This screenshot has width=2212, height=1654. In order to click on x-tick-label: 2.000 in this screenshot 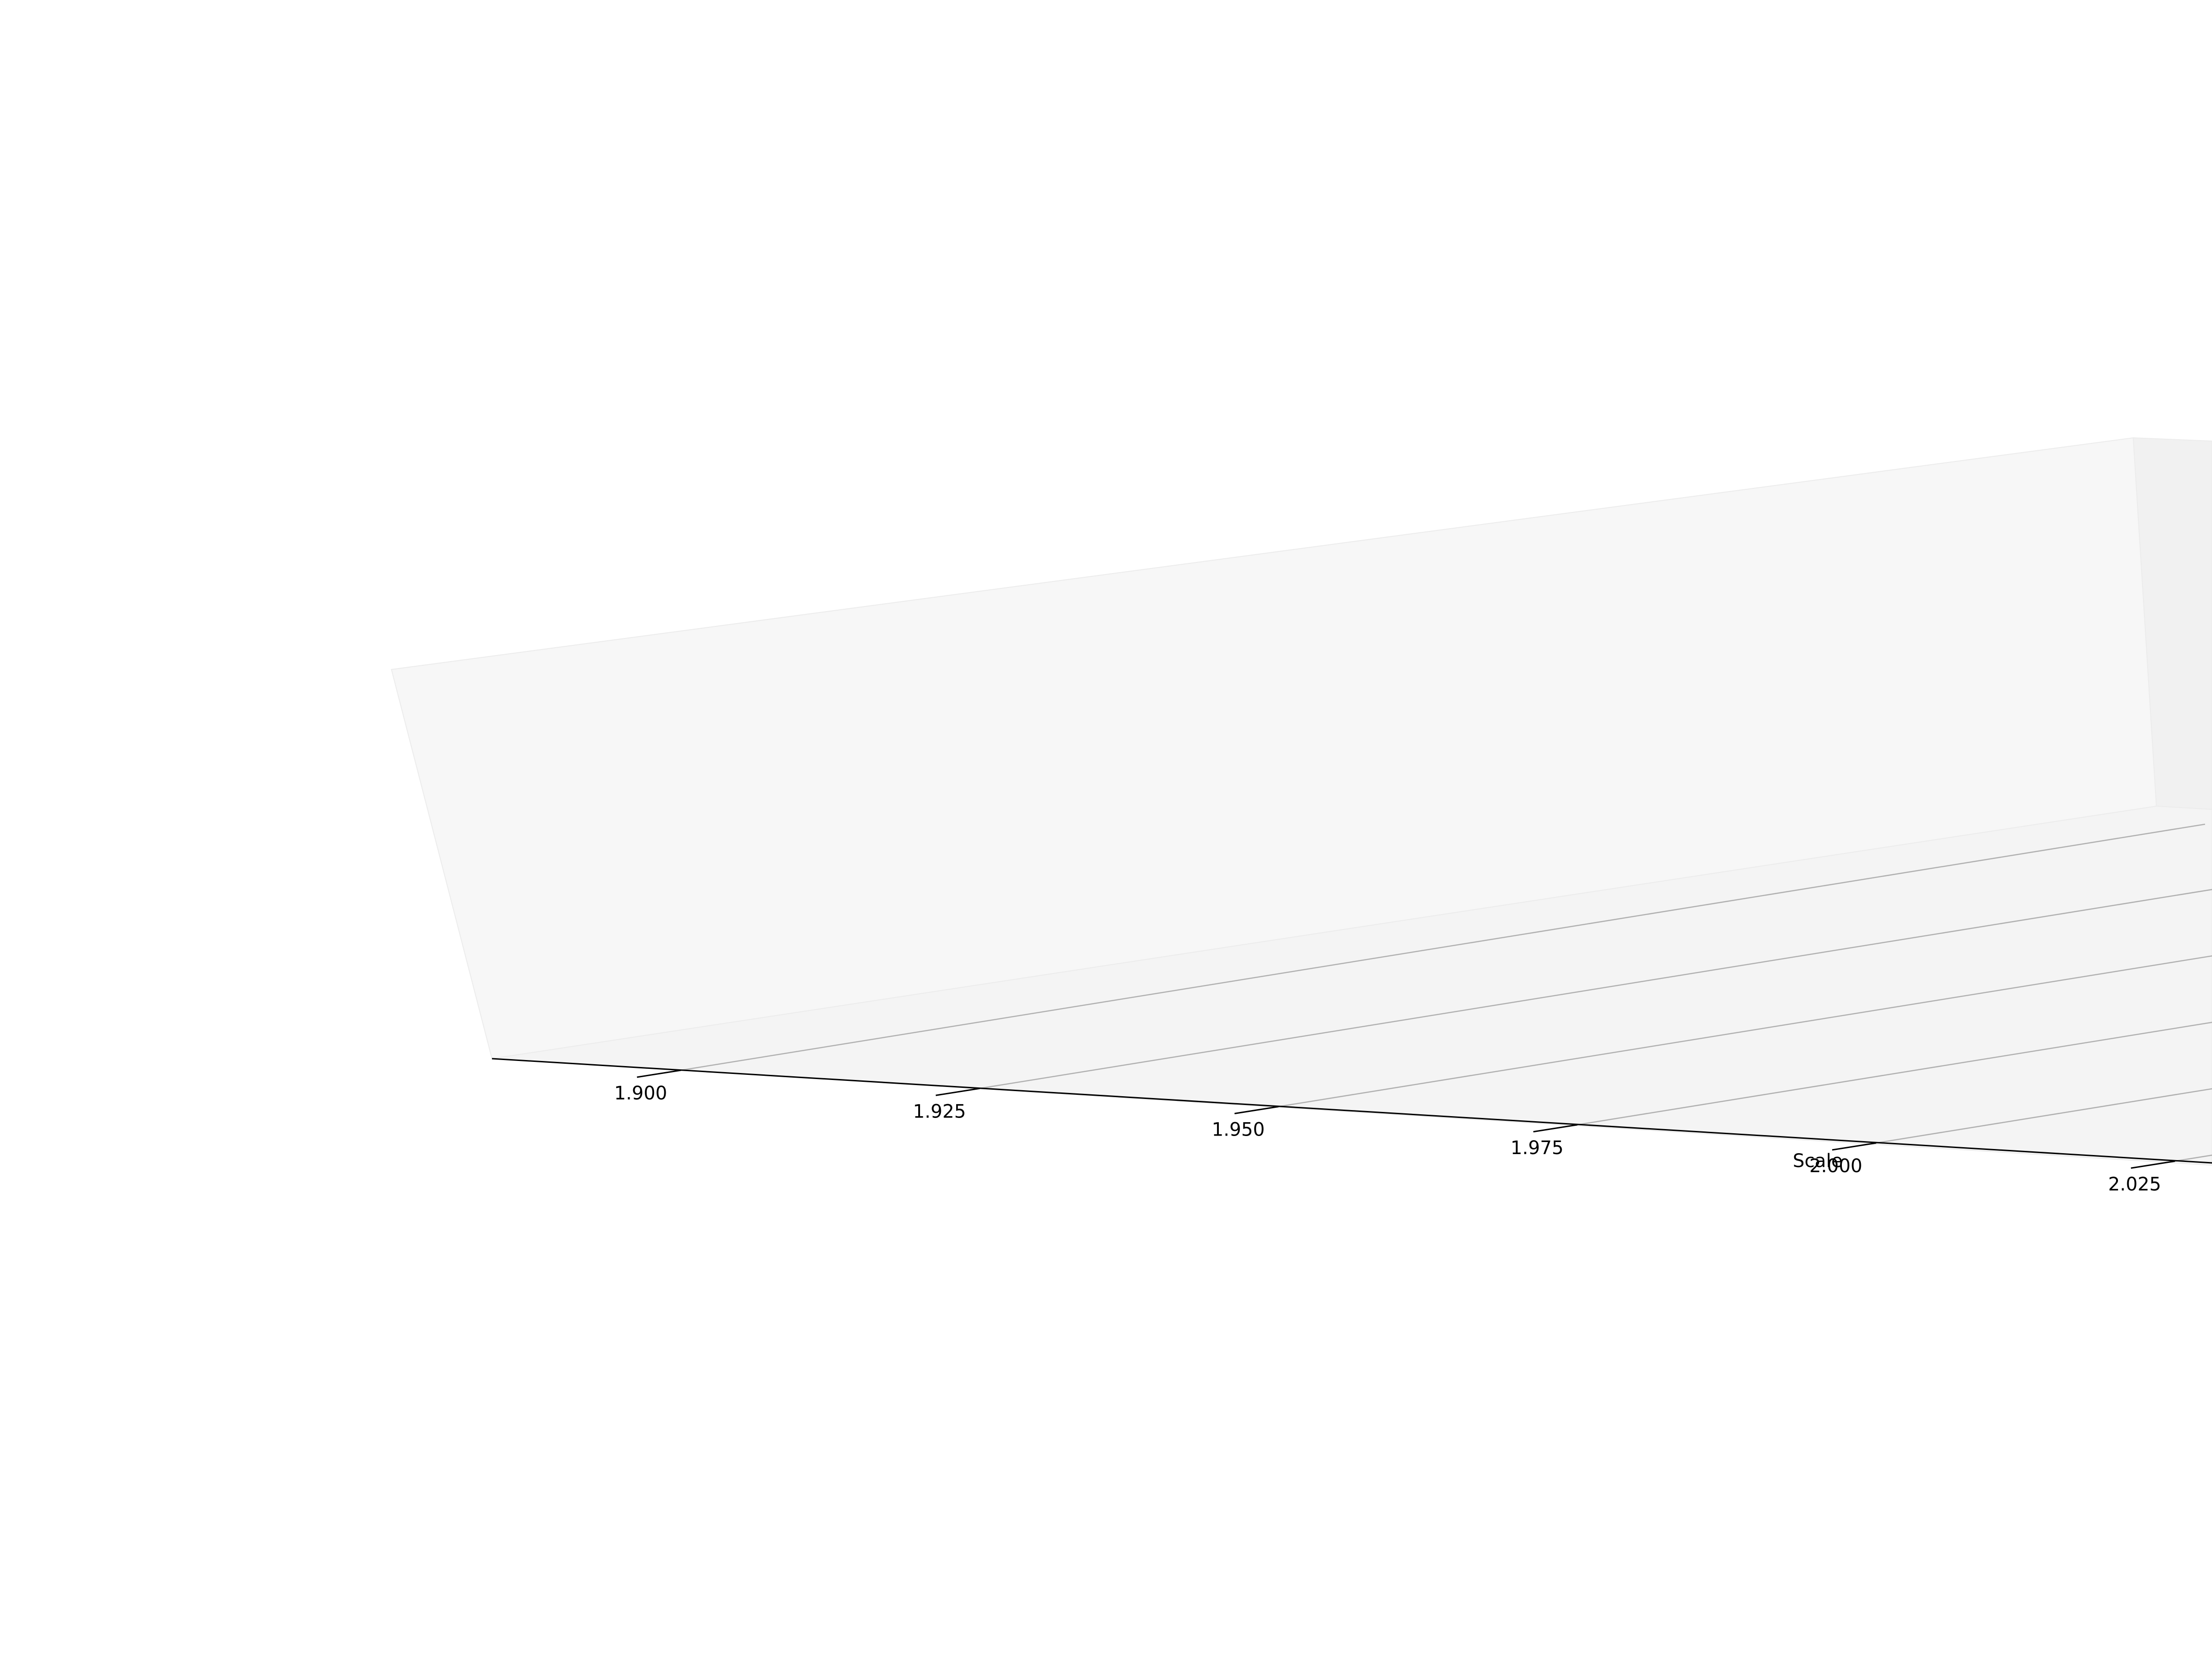, I will do `click(1836, 1166)`.